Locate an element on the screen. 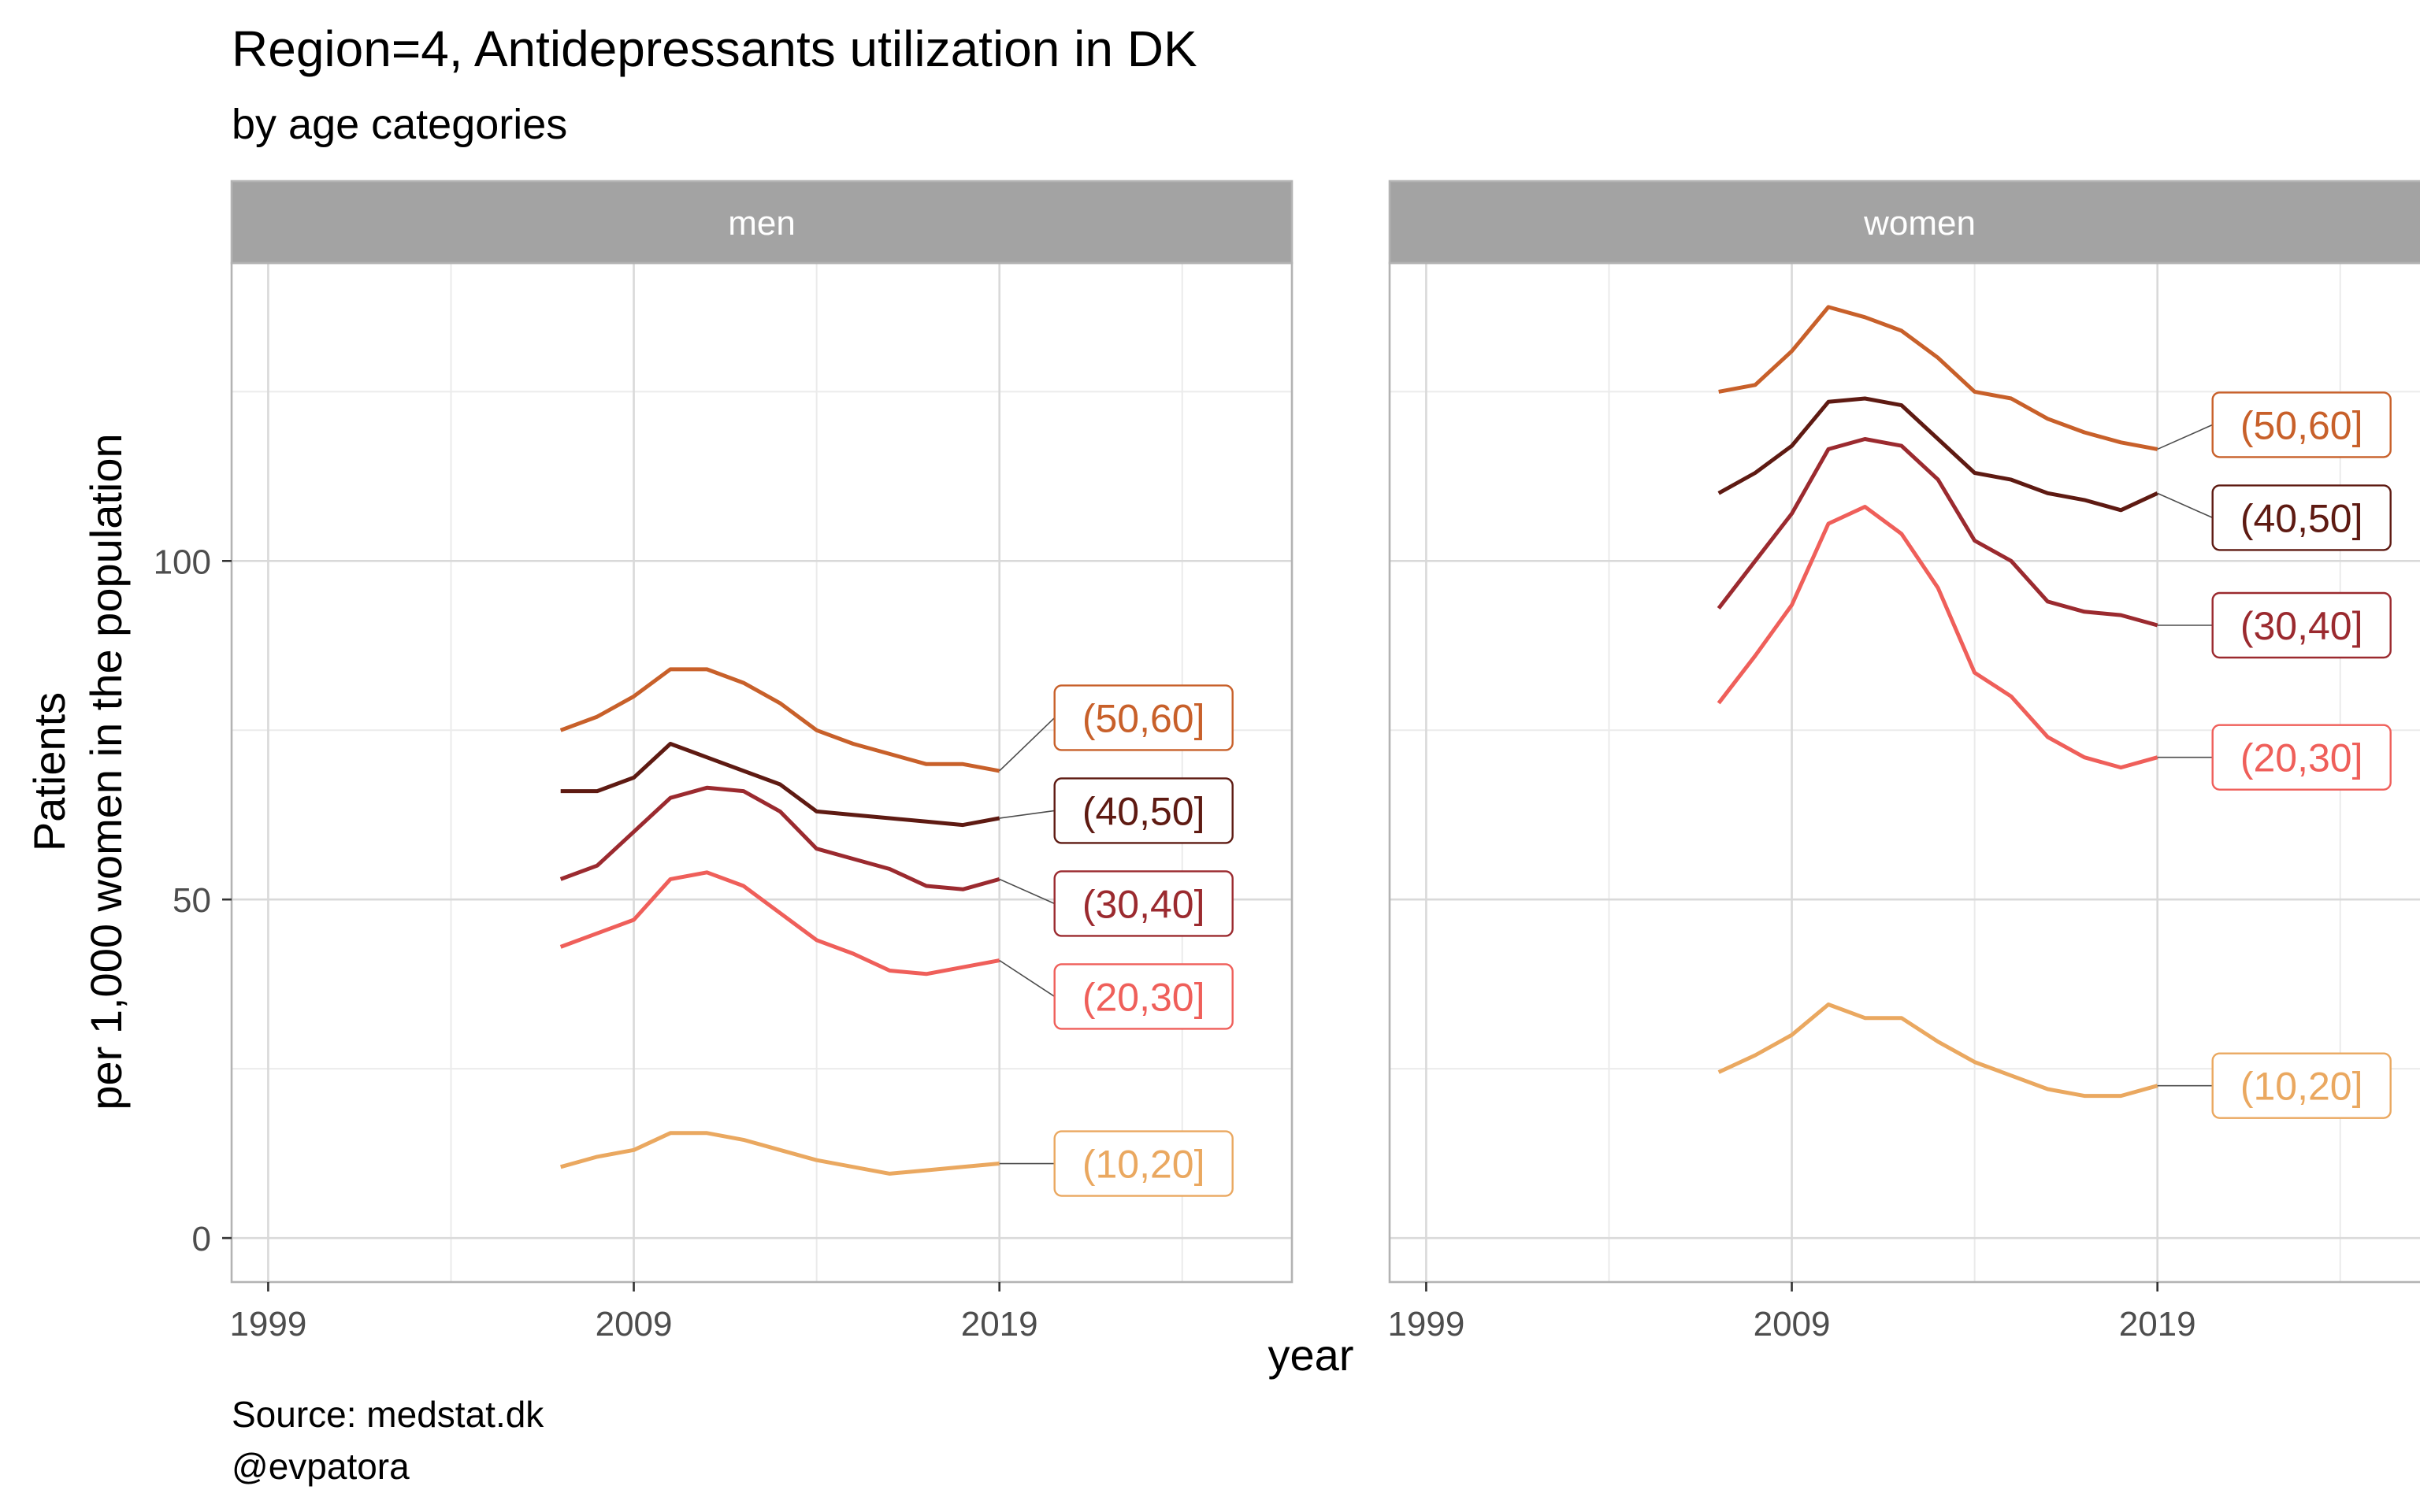 The height and width of the screenshot is (1512, 2420). series-label-women: (10,20] is located at coordinates (2301, 1087).